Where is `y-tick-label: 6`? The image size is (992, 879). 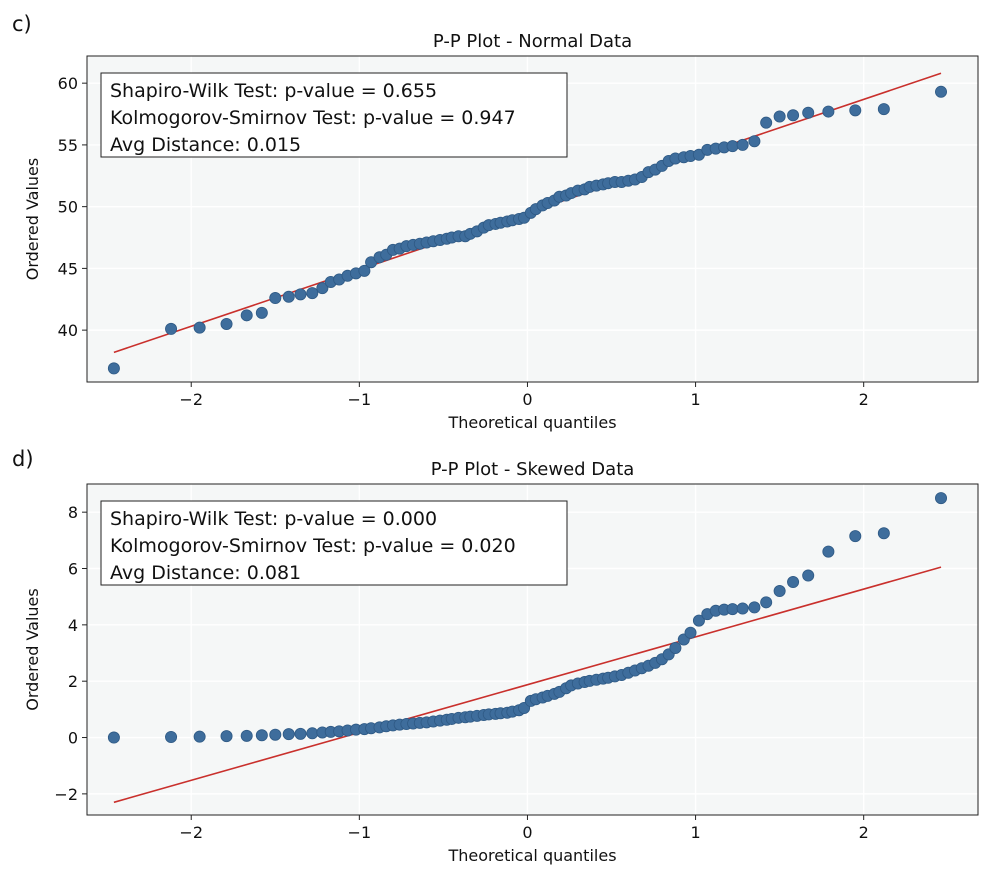 y-tick-label: 6 is located at coordinates (73, 569).